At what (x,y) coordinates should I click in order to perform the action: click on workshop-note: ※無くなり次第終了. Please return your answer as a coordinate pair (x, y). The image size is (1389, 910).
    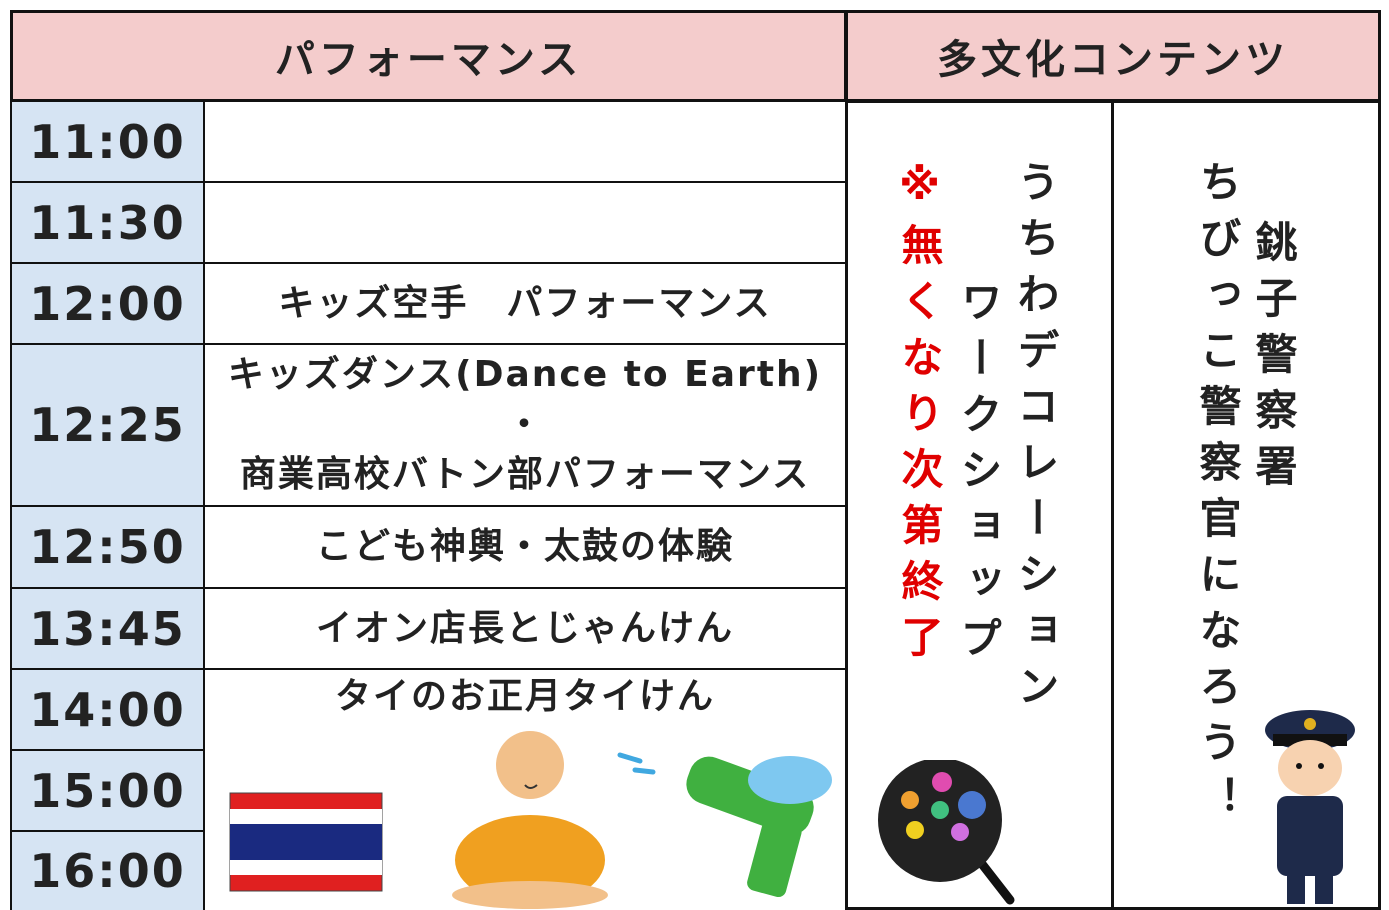
    Looking at the image, I should click on (919, 415).